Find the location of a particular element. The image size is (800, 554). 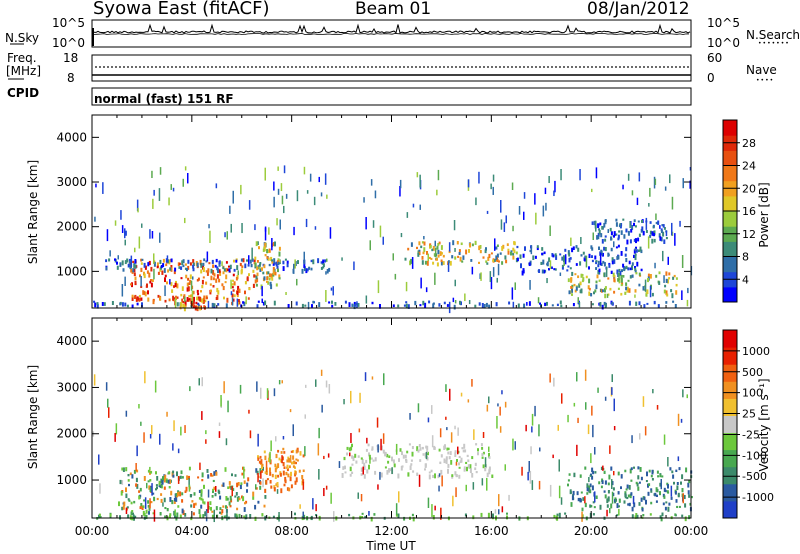

freq-tick-bottom: 8 is located at coordinates (71, 78).